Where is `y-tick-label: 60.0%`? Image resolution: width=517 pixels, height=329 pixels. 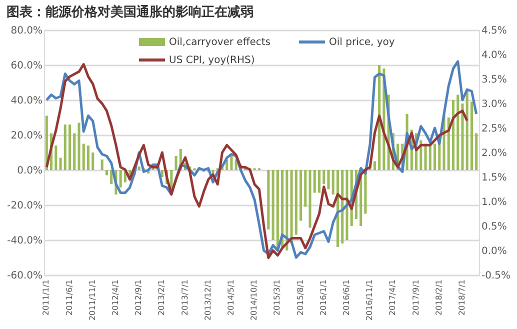
y-tick-label: 60.0% is located at coordinates (26, 66).